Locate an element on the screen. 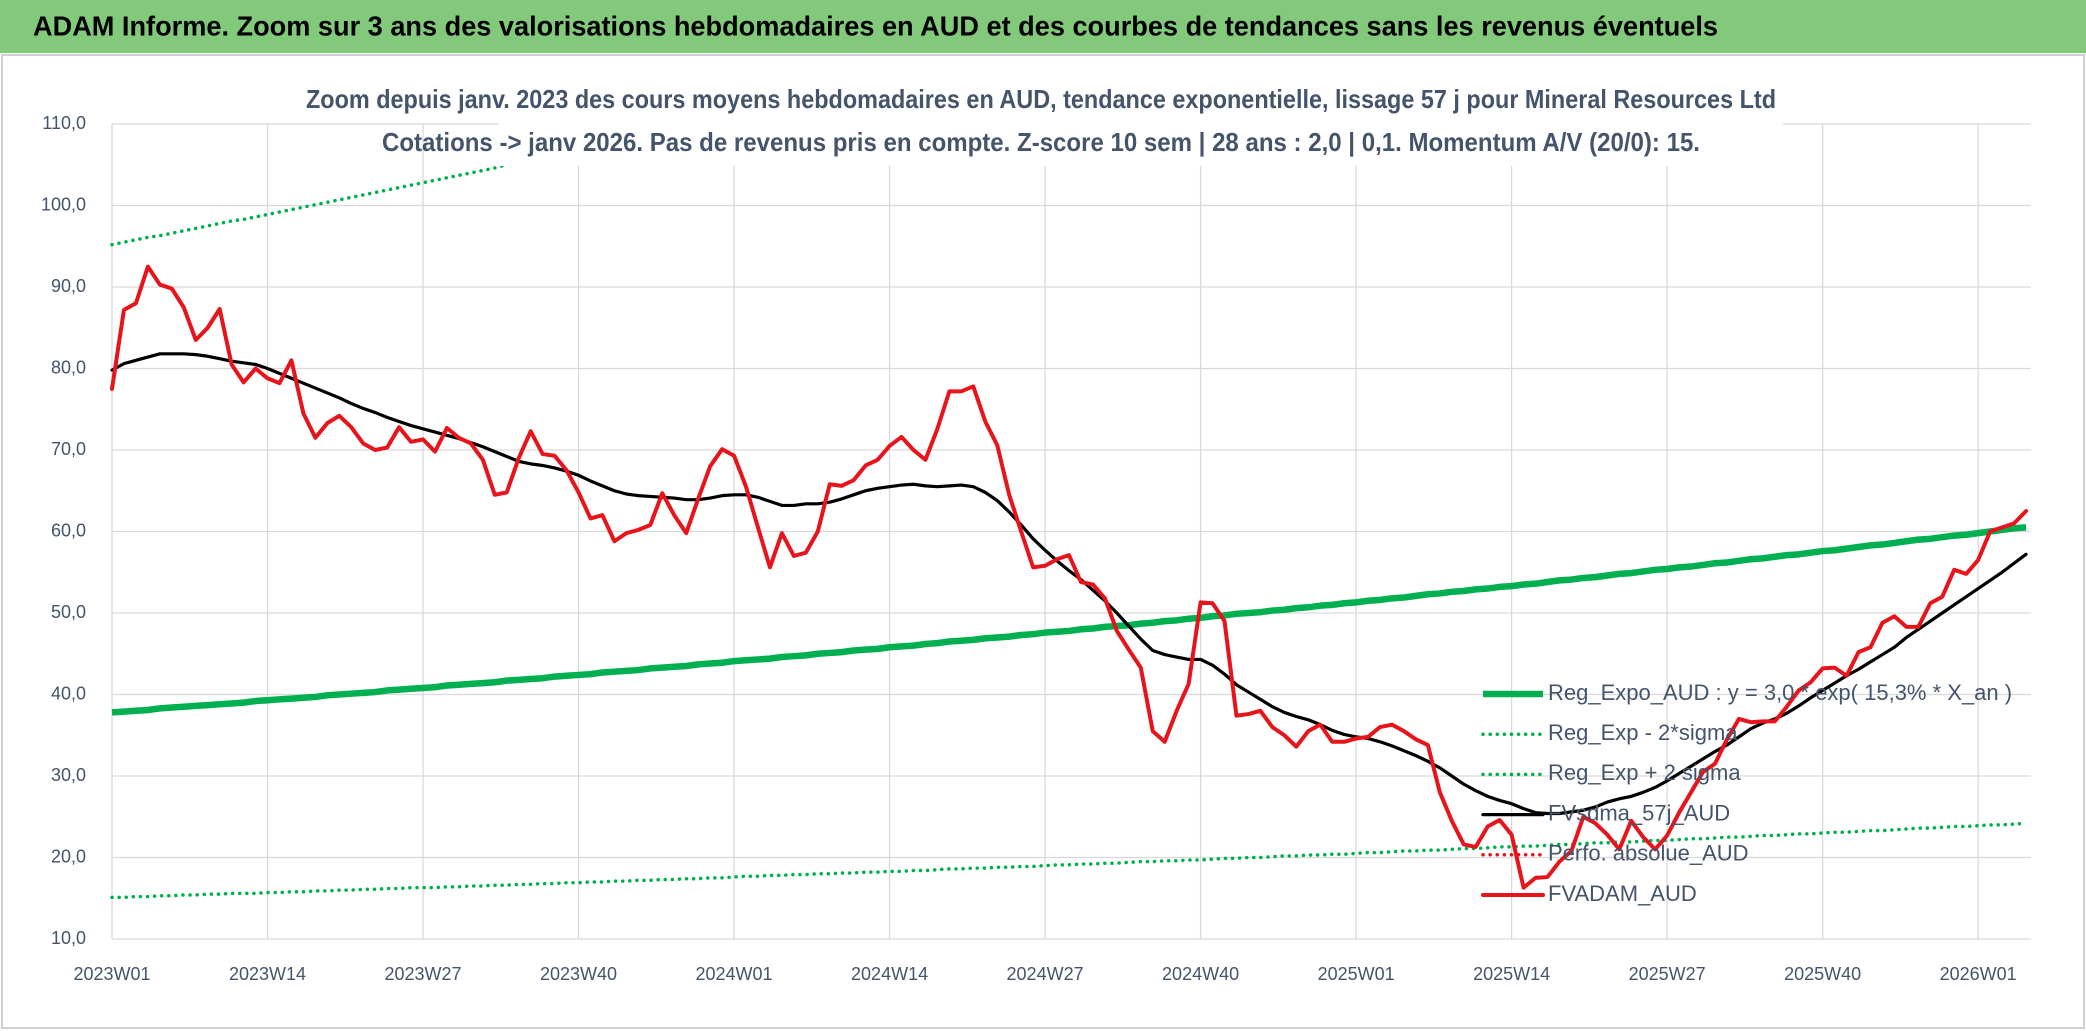 The height and width of the screenshot is (1031, 2086). legend-label: Reg_Exp - 2*sigma is located at coordinates (1643, 732).